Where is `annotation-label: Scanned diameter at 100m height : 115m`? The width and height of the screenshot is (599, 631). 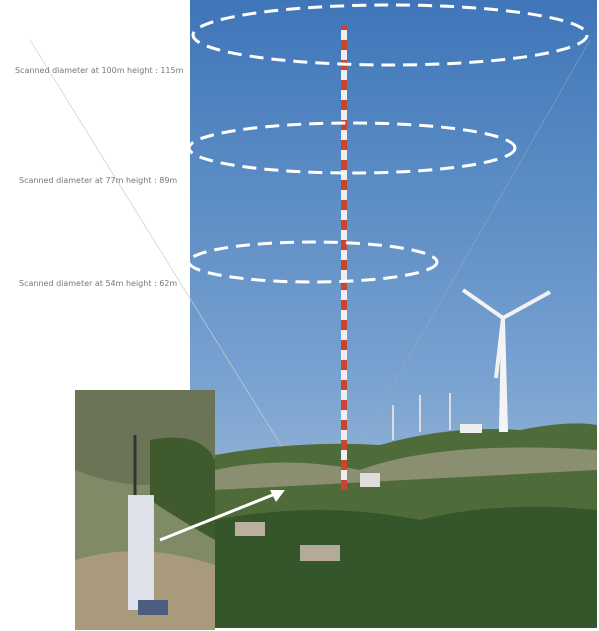 annotation-label: Scanned diameter at 100m height : 115m is located at coordinates (99, 70).